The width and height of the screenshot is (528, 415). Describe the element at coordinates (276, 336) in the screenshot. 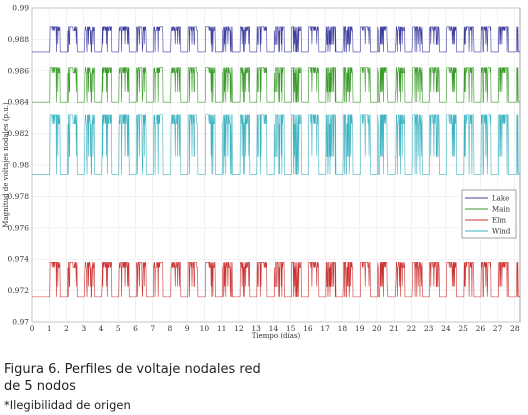

I see `x-axis-label: Tiempo (días)` at that location.